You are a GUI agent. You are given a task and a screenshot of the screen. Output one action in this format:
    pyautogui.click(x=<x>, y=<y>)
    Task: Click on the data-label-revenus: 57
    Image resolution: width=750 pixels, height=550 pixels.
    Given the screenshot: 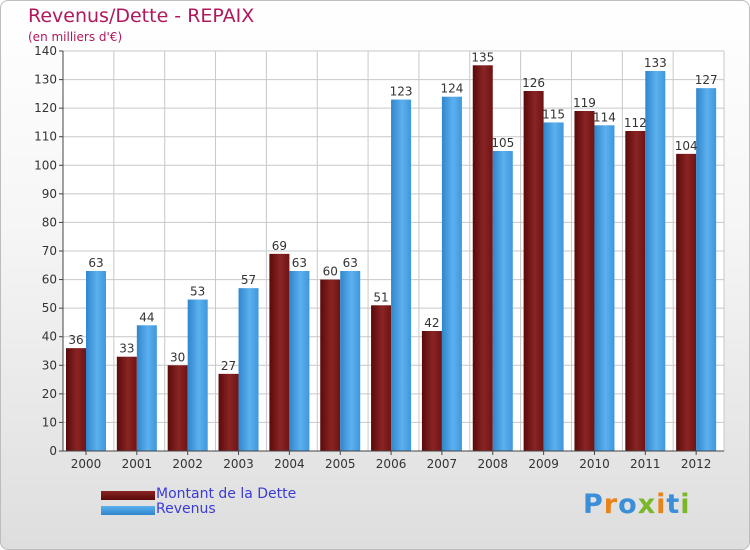 What is the action you would take?
    pyautogui.click(x=248, y=280)
    